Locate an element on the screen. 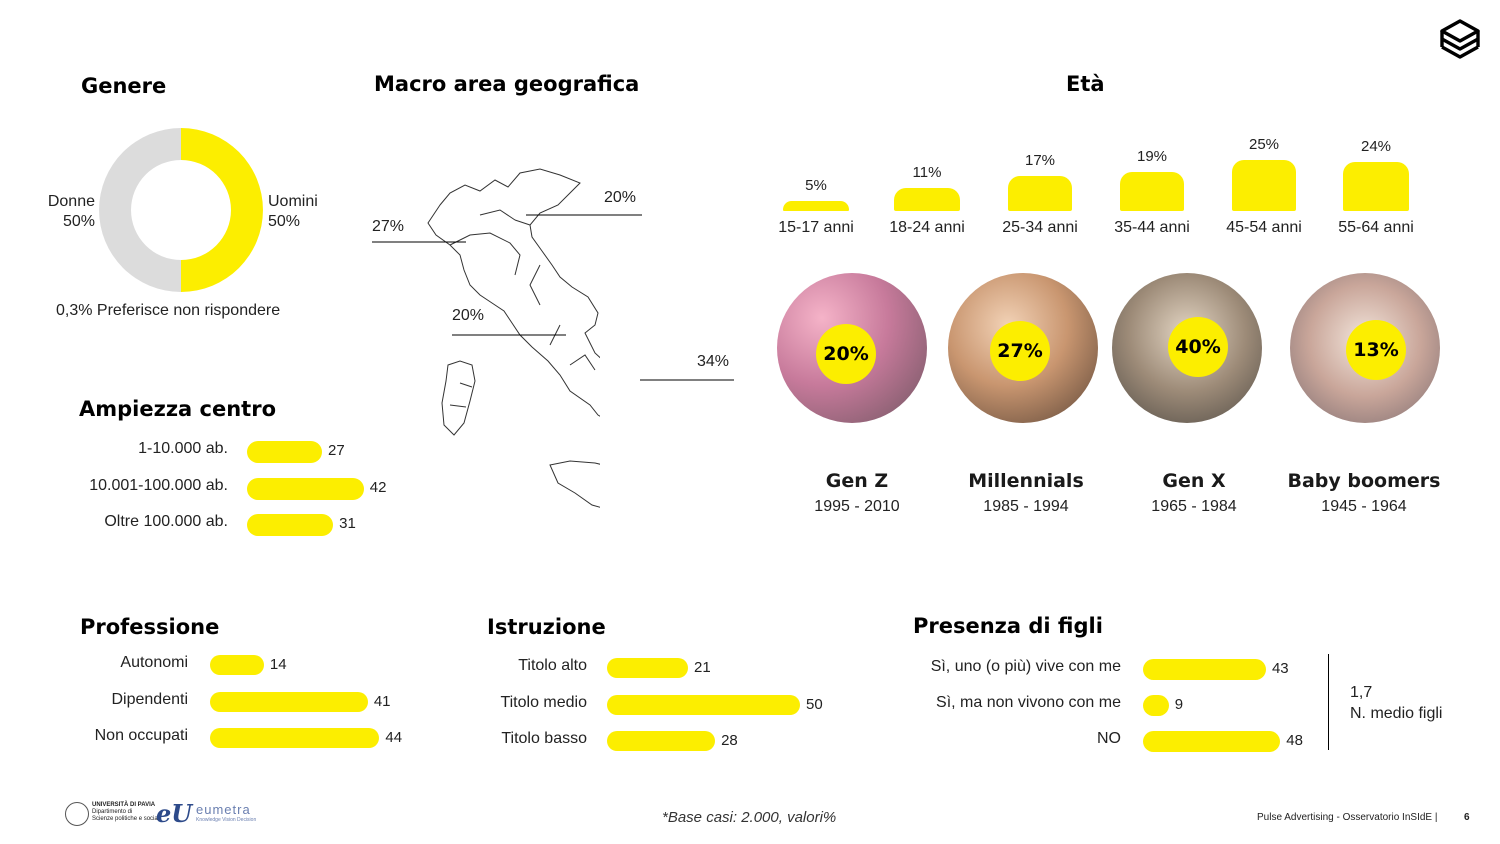  istruzione-value: 50 is located at coordinates (814, 704).